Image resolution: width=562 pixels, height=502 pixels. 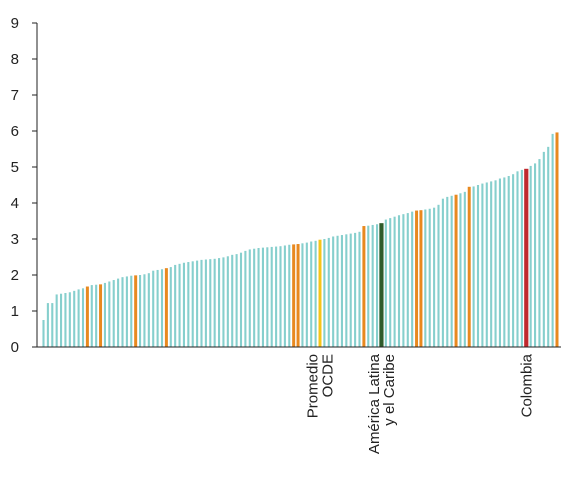 I want to click on category-label-line: Colombia, so click(x=526, y=385).